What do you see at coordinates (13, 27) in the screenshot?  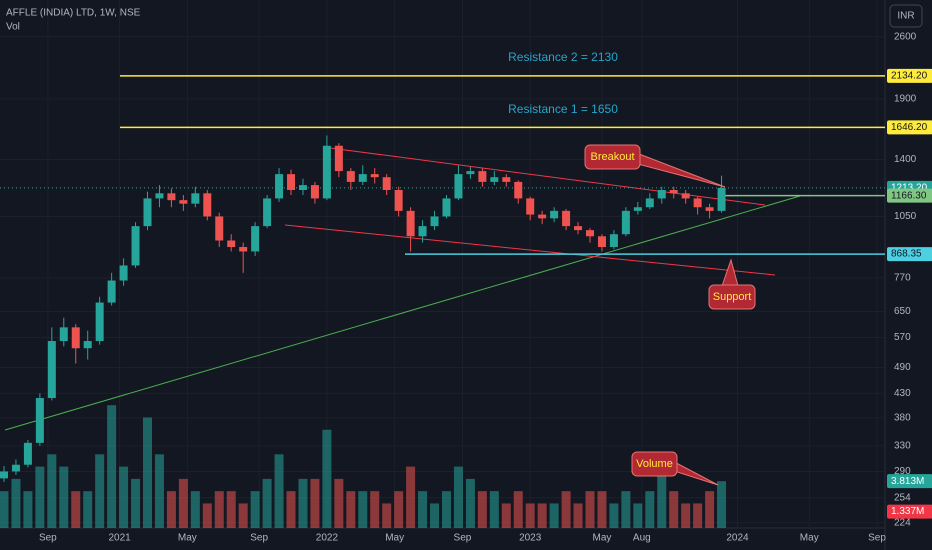 I see `volume-legend: Vol` at bounding box center [13, 27].